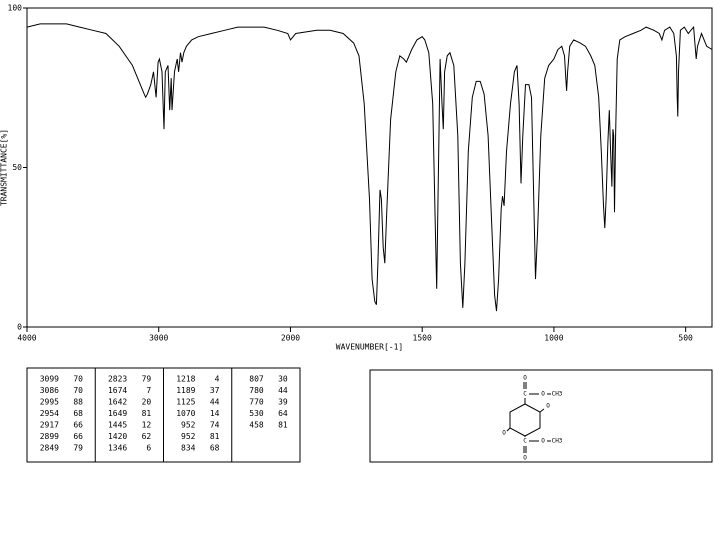  I want to click on peak-transmittance: 30, so click(283, 379).